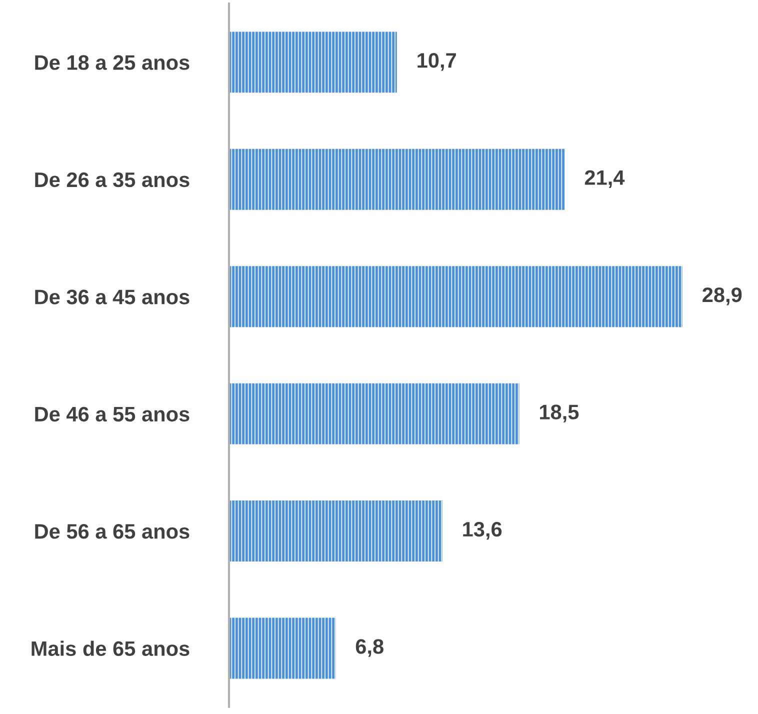 This screenshot has width=758, height=714. I want to click on data-label: 21,4, so click(604, 179).